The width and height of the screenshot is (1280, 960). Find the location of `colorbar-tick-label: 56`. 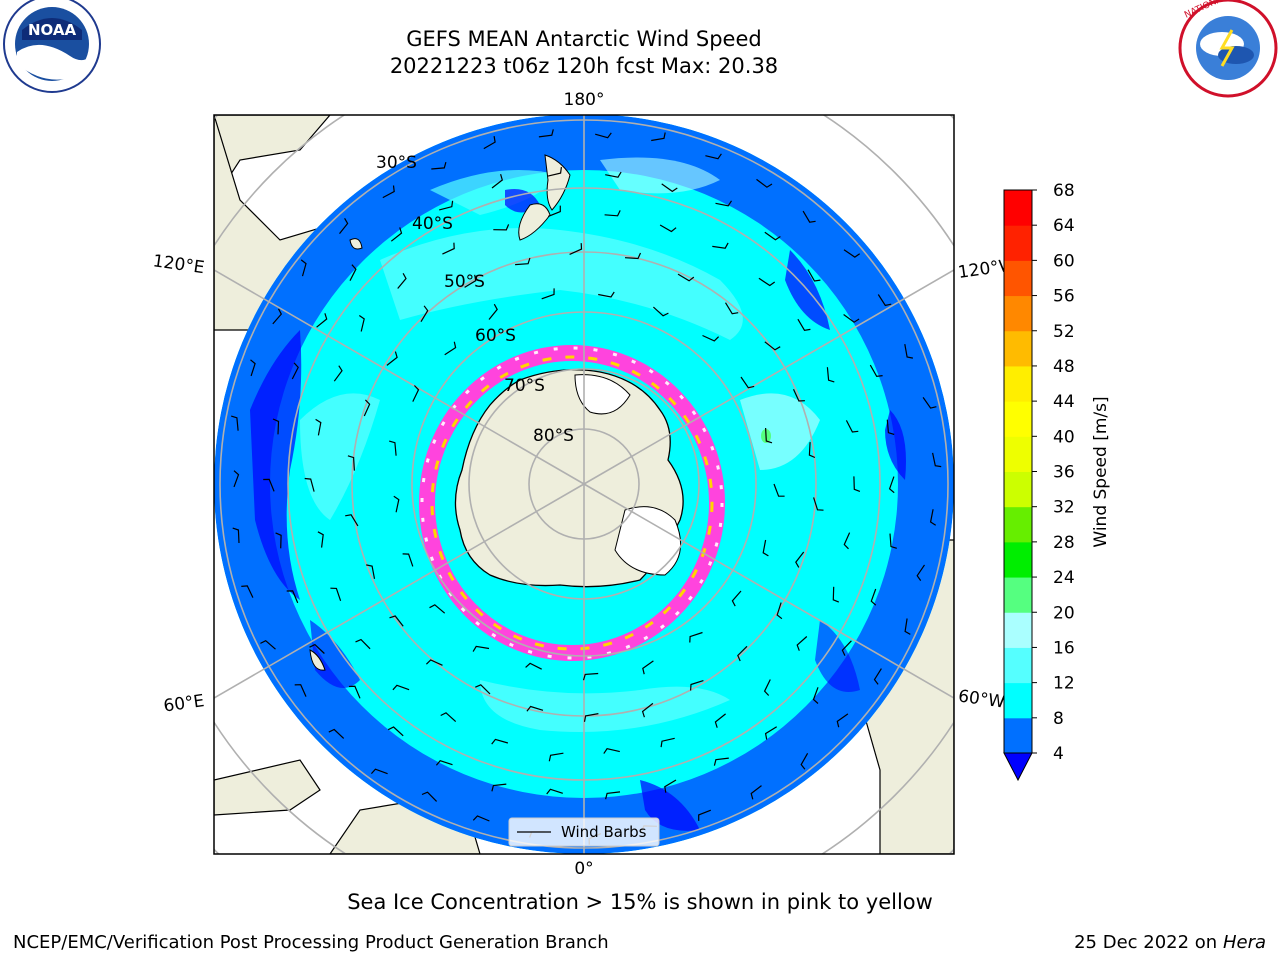

colorbar-tick-label: 56 is located at coordinates (1064, 297).